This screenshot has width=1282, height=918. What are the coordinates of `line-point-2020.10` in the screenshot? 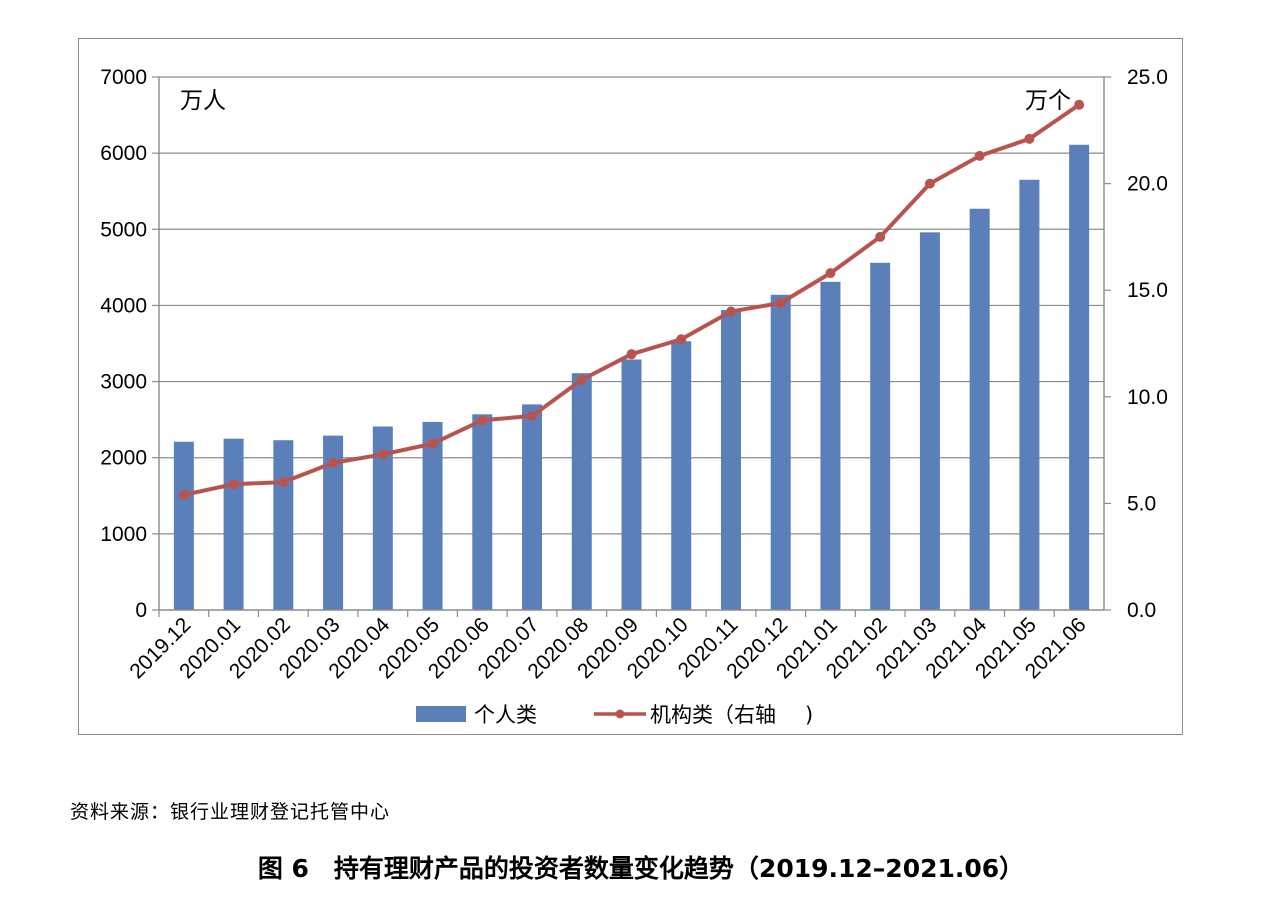 It's located at (681, 339).